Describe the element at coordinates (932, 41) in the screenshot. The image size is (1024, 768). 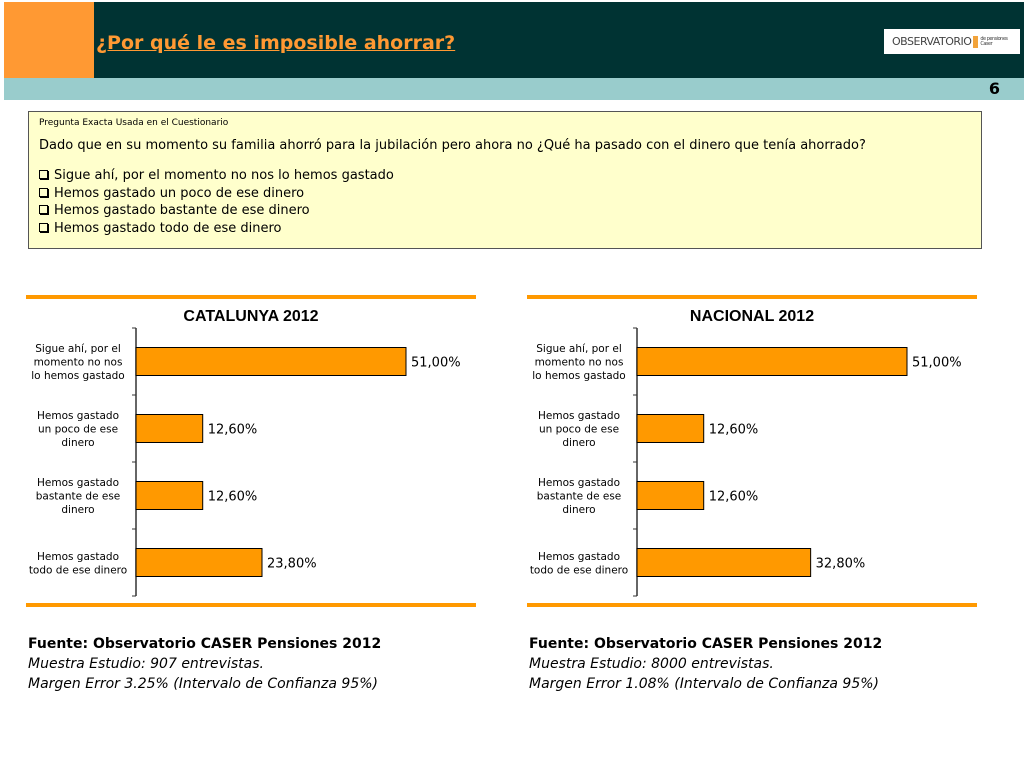
I see `logo-text: OBSERVATORIO` at that location.